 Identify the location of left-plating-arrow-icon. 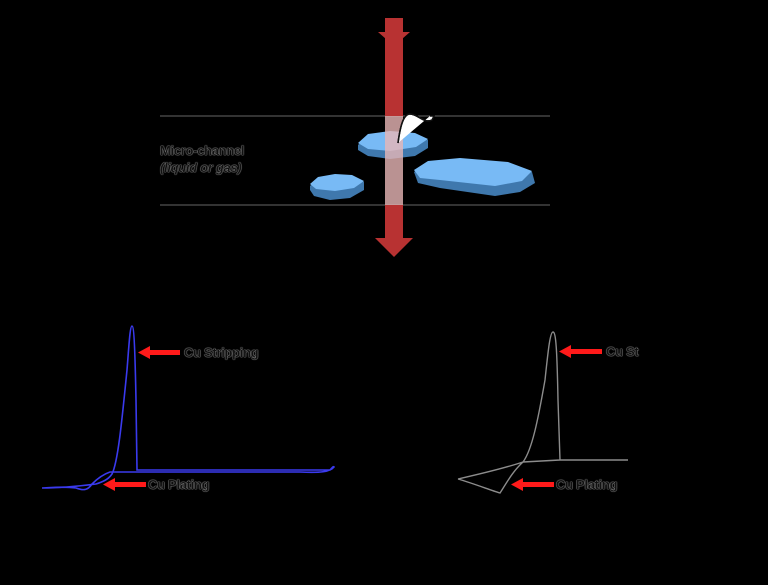
(124, 484).